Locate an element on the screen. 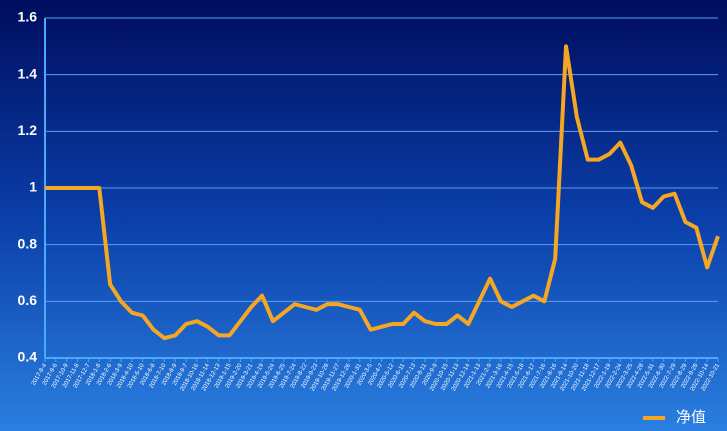  y-tick-label: 1.4 is located at coordinates (28, 73).